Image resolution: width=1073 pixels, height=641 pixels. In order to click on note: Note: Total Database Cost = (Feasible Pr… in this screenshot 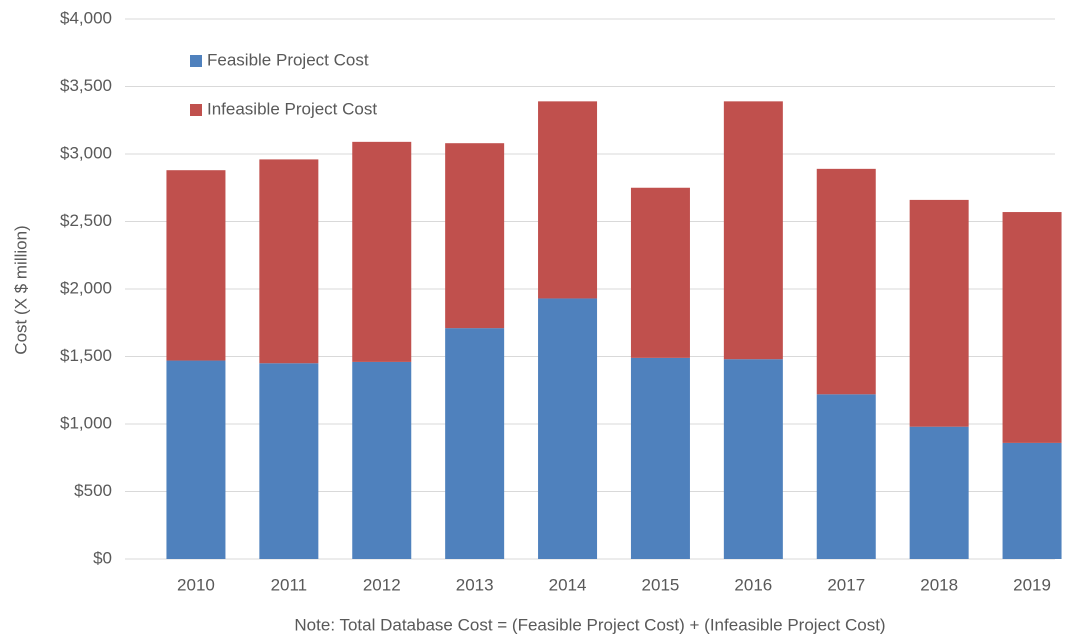, I will do `click(589, 624)`.